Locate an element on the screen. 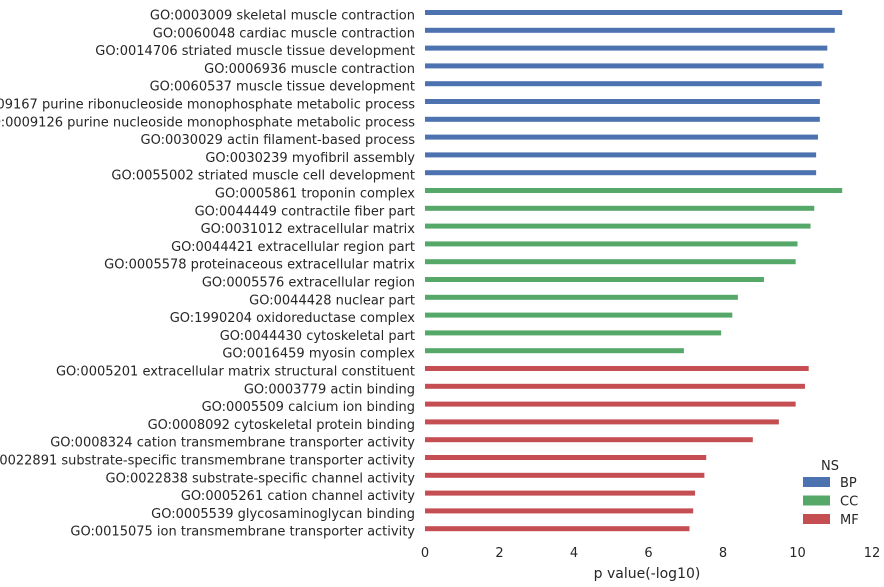 Image resolution: width=884 pixels, height=587 pixels. category-label: GO:0030239 myofibril assembly is located at coordinates (310, 158).